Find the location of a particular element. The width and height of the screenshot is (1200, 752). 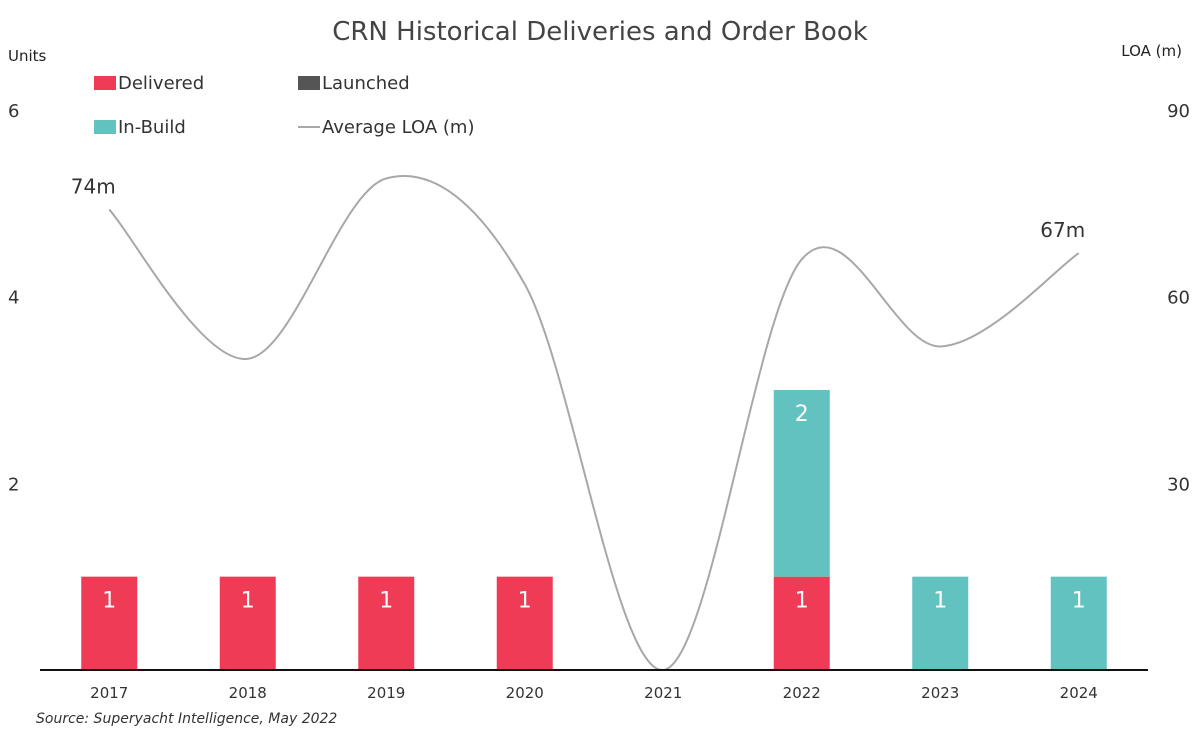

x-tick-label: 2022 is located at coordinates (802, 693).